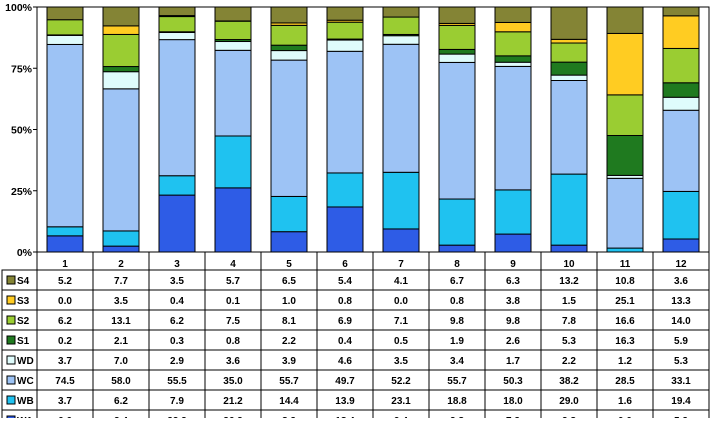  What do you see at coordinates (289, 301) in the screenshot?
I see `data-label: 1.0` at bounding box center [289, 301].